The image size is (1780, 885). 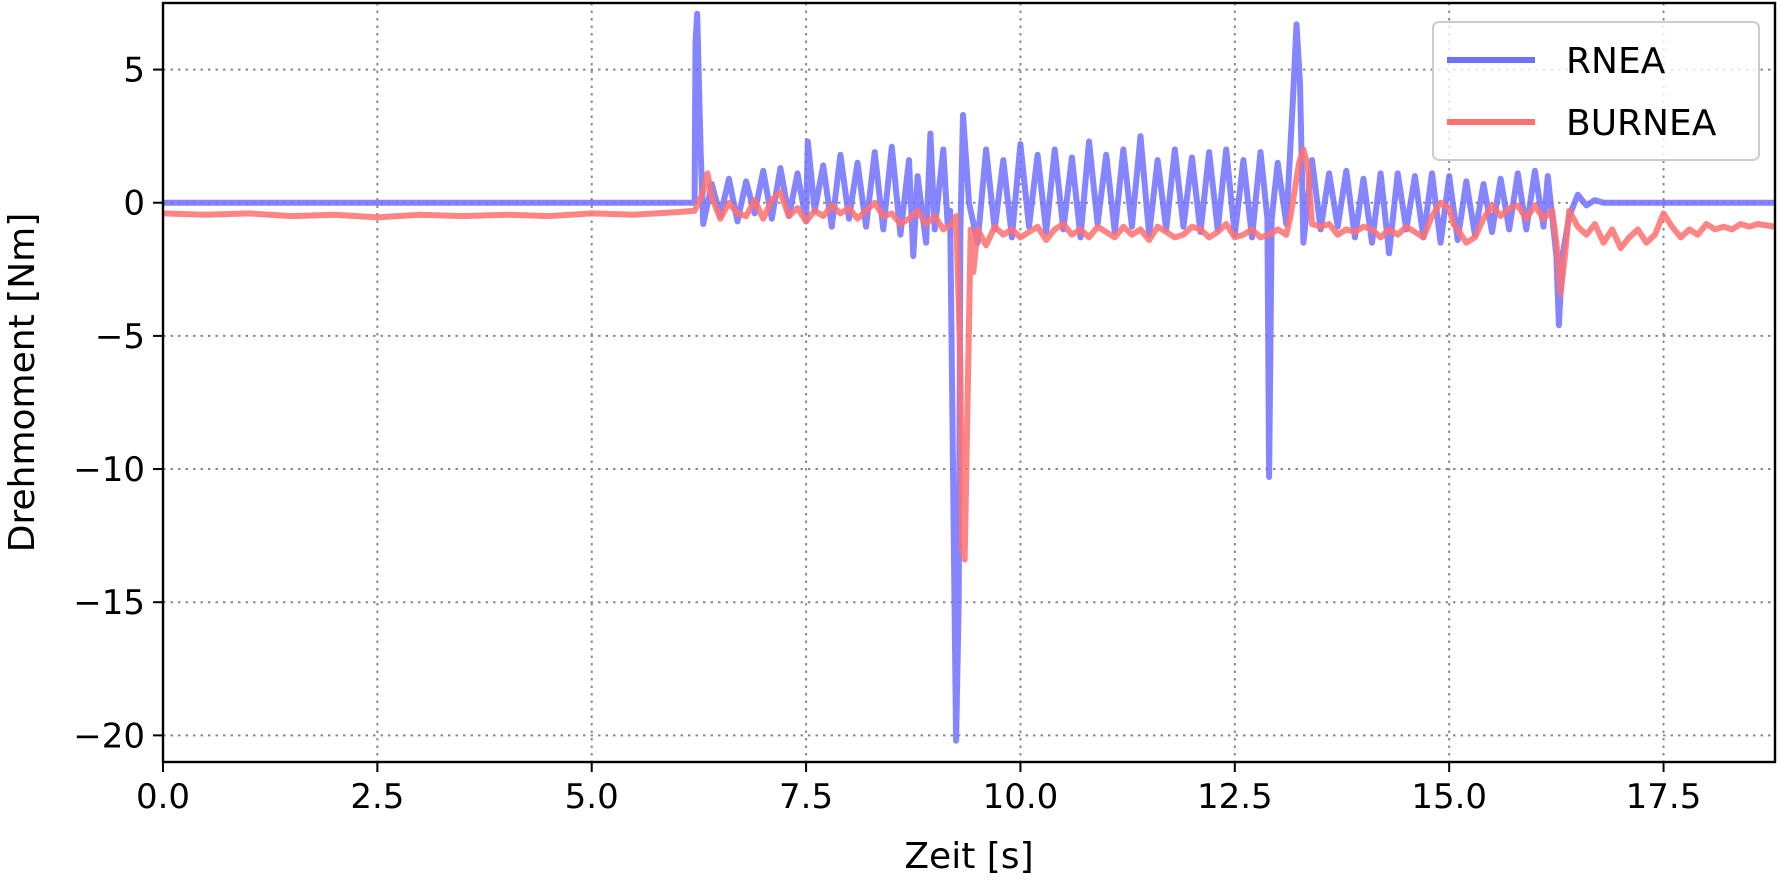 I want to click on y-tick-label: −20, so click(x=109, y=736).